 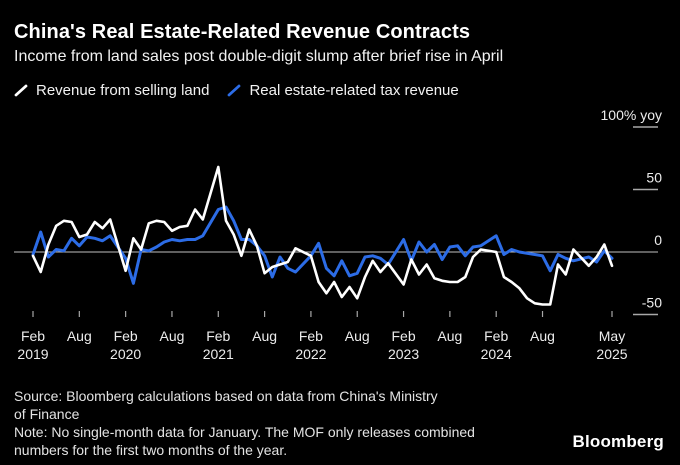 I want to click on legend-label-land-revenue: Revenue from selling land, so click(x=123, y=90).